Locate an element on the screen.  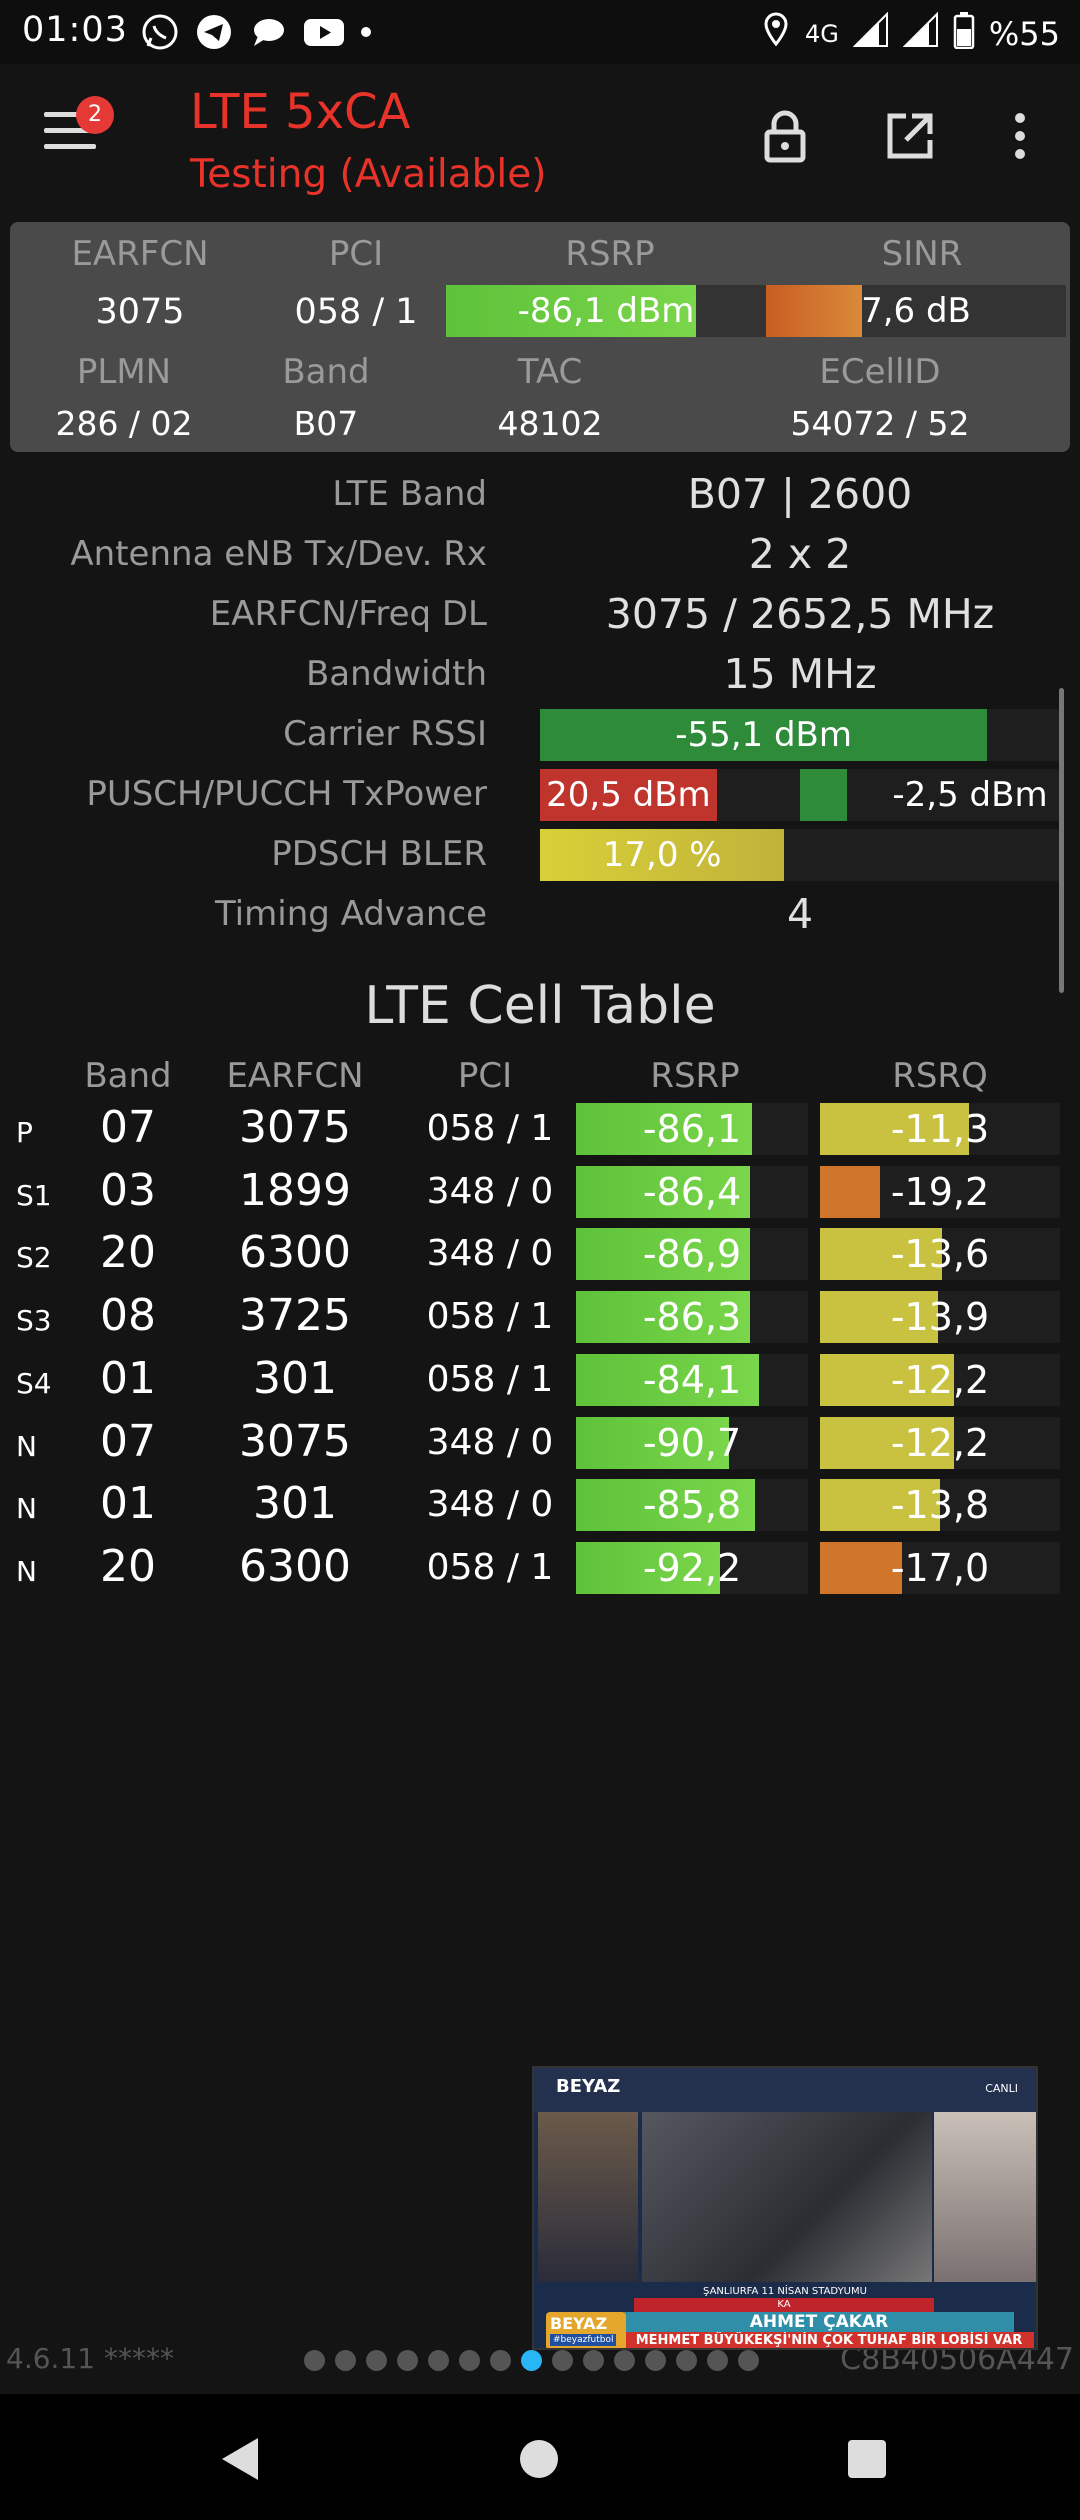
dot-icon is located at coordinates (376, 32).